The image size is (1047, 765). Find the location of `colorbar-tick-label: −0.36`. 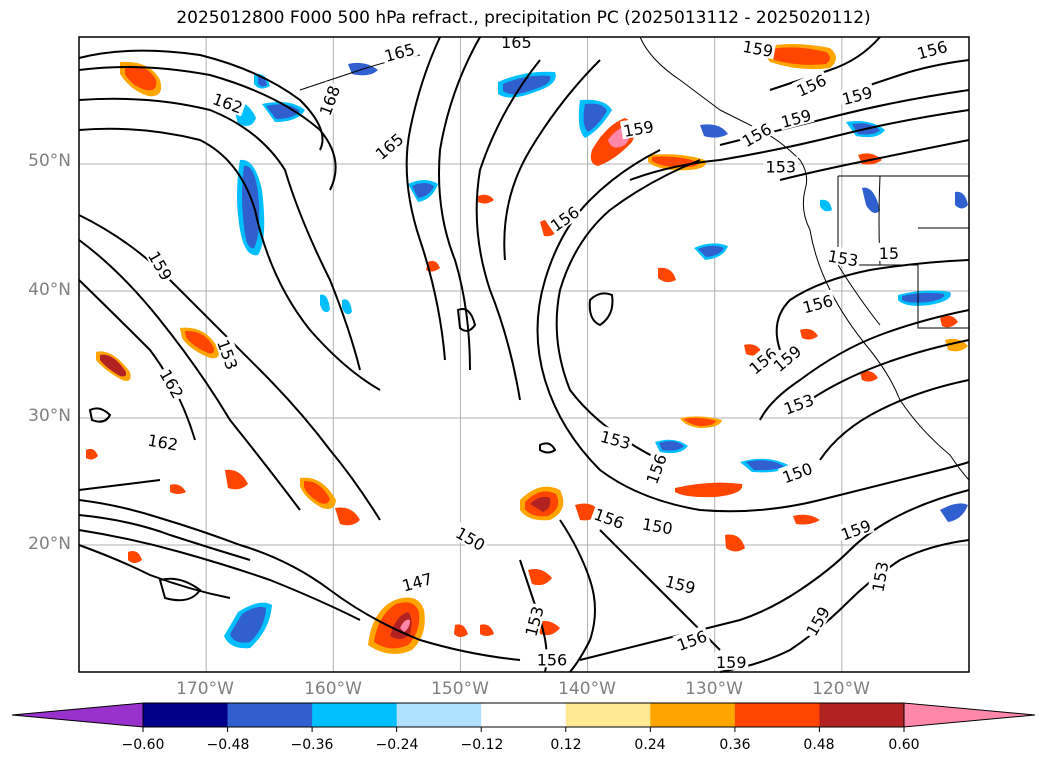

colorbar-tick-label: −0.36 is located at coordinates (312, 745).